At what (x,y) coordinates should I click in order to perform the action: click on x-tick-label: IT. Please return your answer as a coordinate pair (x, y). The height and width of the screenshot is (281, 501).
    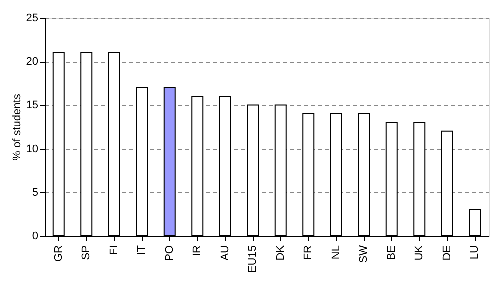
    Looking at the image, I should click on (142, 250).